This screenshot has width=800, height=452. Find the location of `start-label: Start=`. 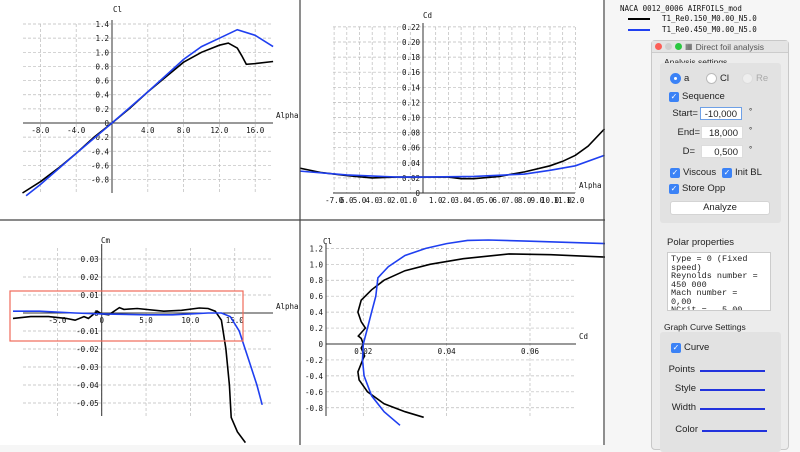

start-label: Start= is located at coordinates (685, 113).